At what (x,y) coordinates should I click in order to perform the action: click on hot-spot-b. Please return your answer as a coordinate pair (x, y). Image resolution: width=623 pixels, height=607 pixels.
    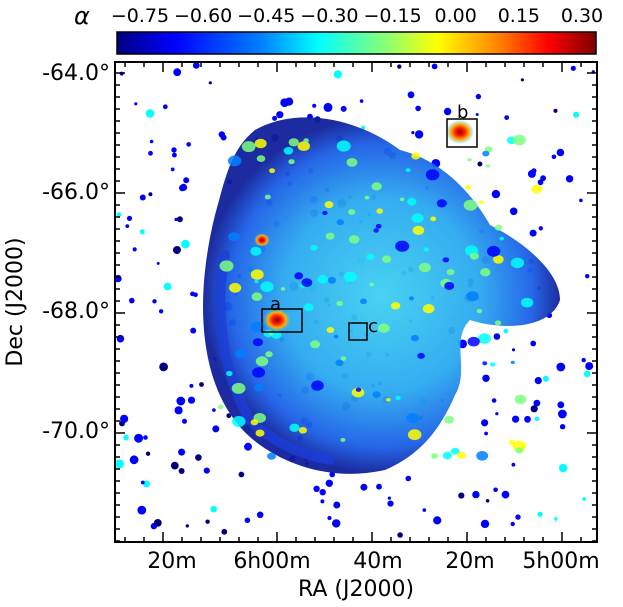
    Looking at the image, I should click on (460, 132).